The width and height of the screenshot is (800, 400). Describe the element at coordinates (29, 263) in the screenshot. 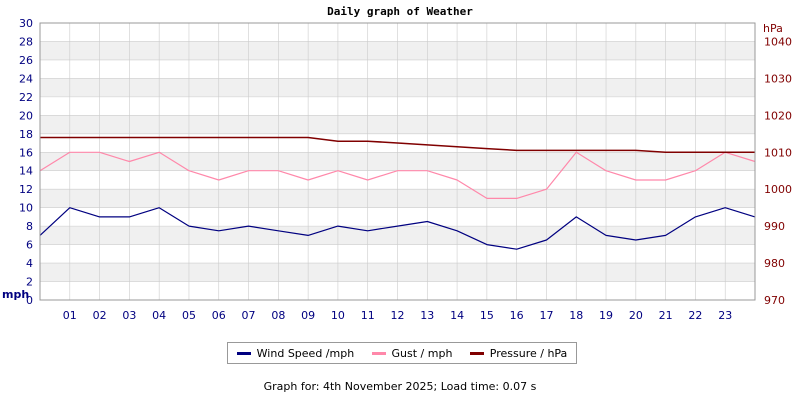

I see `y-left-tick-4: 4` at that location.